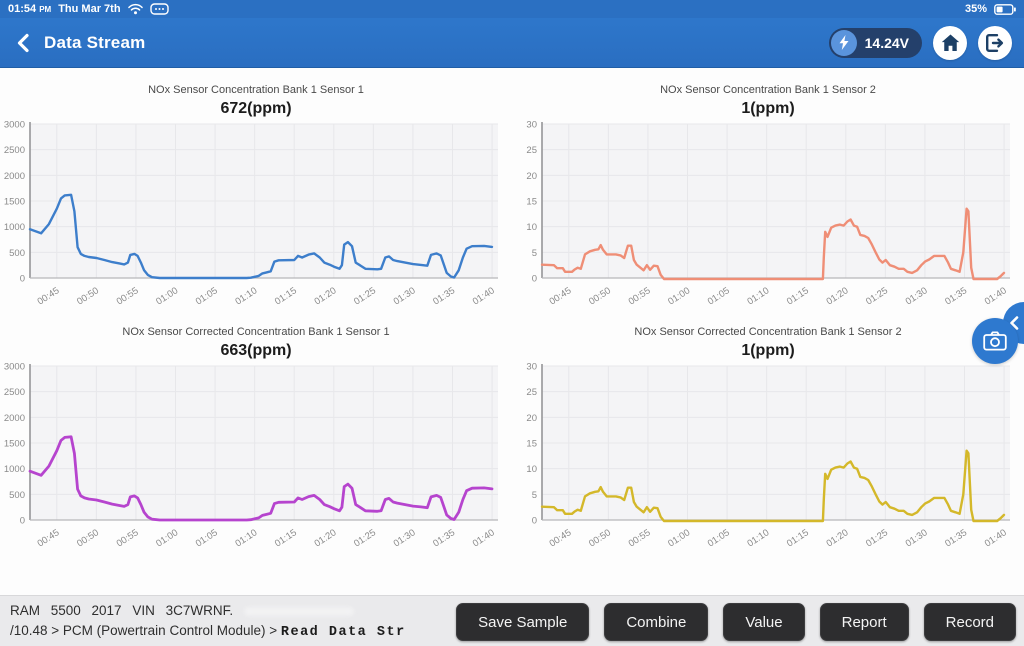 Image resolution: width=1024 pixels, height=646 pixels. I want to click on home-button, so click(950, 42).